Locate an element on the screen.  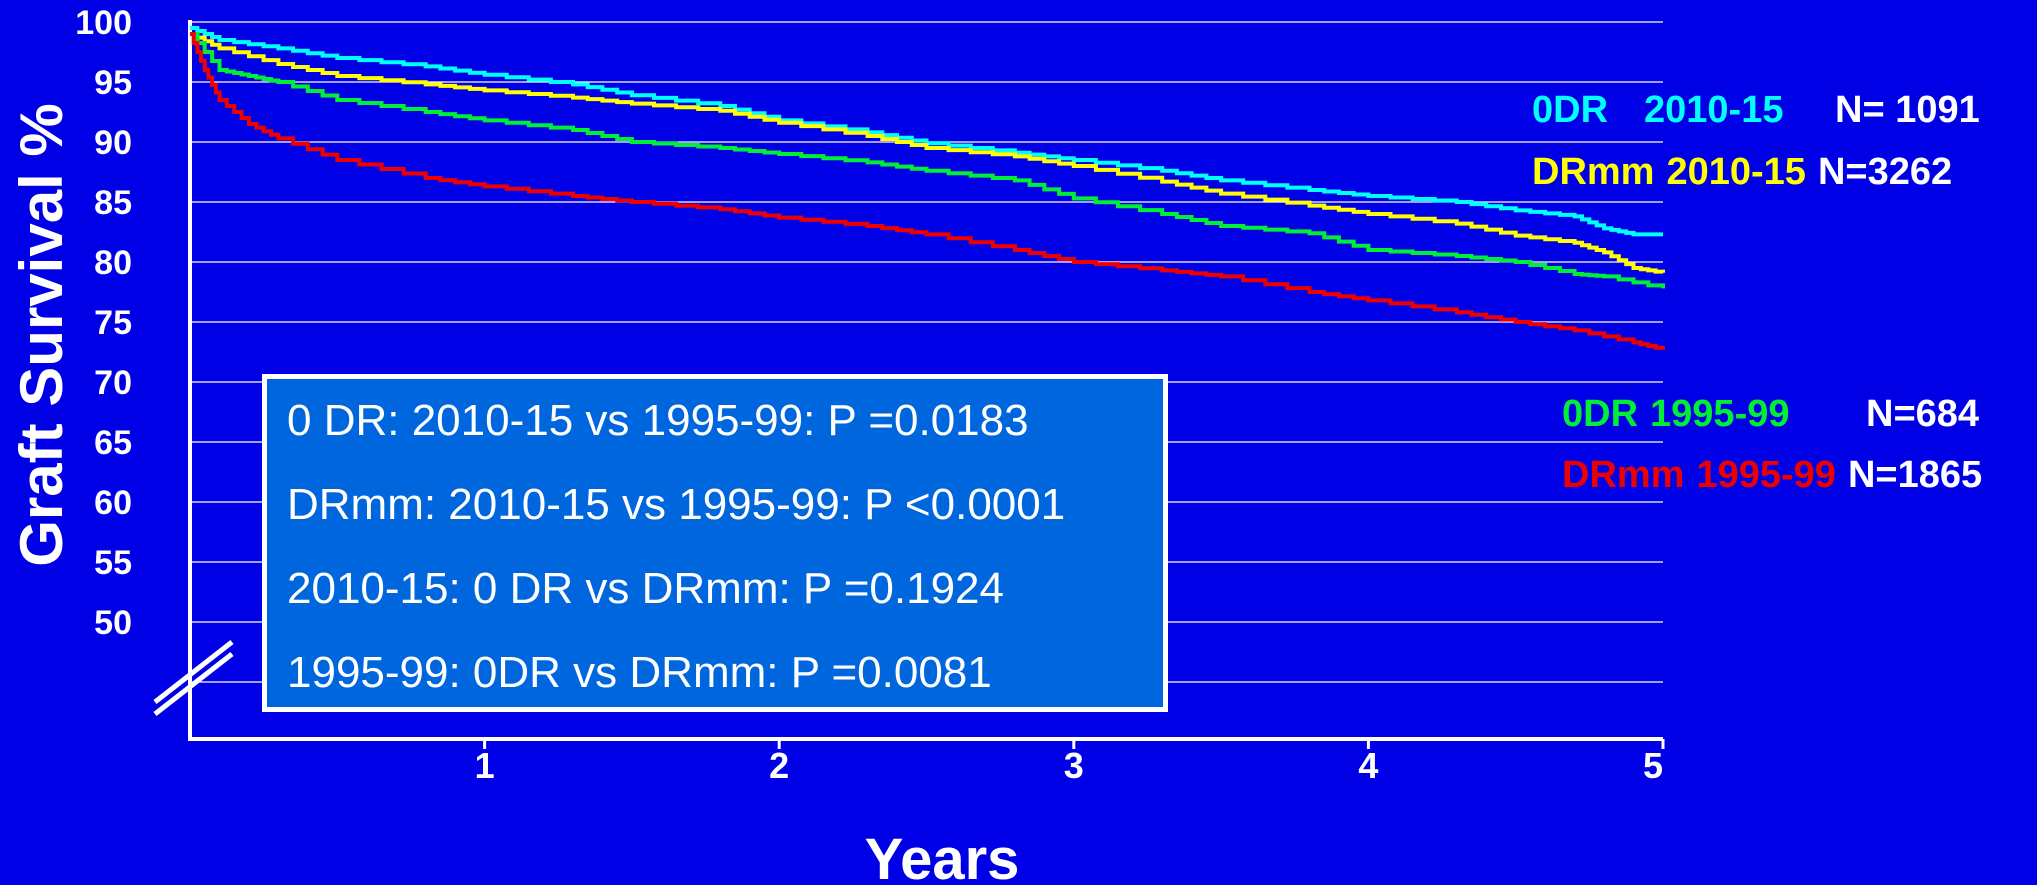
x-tick-labels: 1 2 3 4 5 is located at coordinates (1069, 765).